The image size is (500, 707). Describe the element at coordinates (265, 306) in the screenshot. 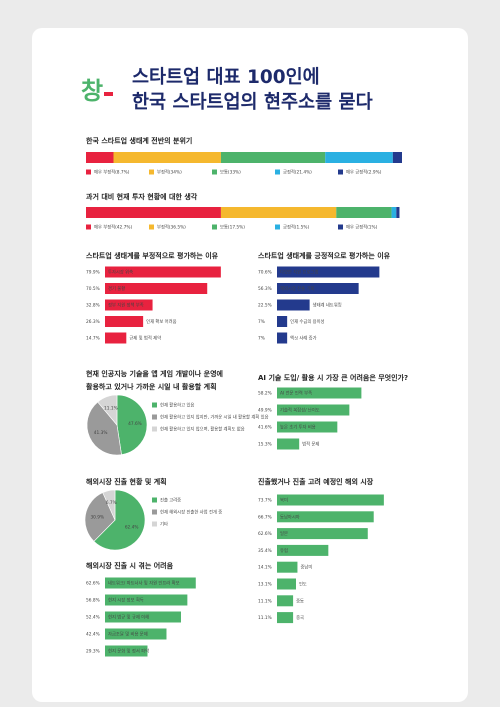

I see `value-label: 22.5%` at that location.